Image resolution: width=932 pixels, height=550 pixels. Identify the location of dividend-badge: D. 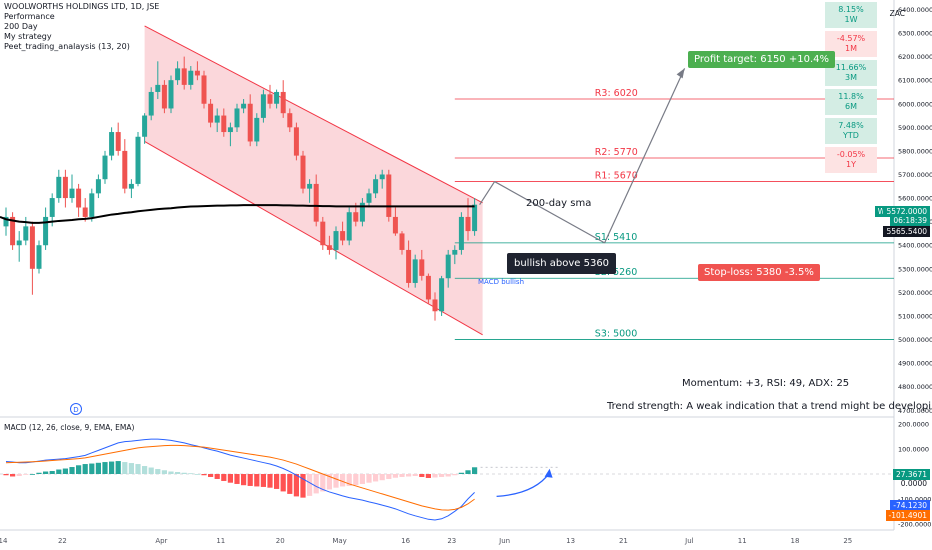
(76, 409).